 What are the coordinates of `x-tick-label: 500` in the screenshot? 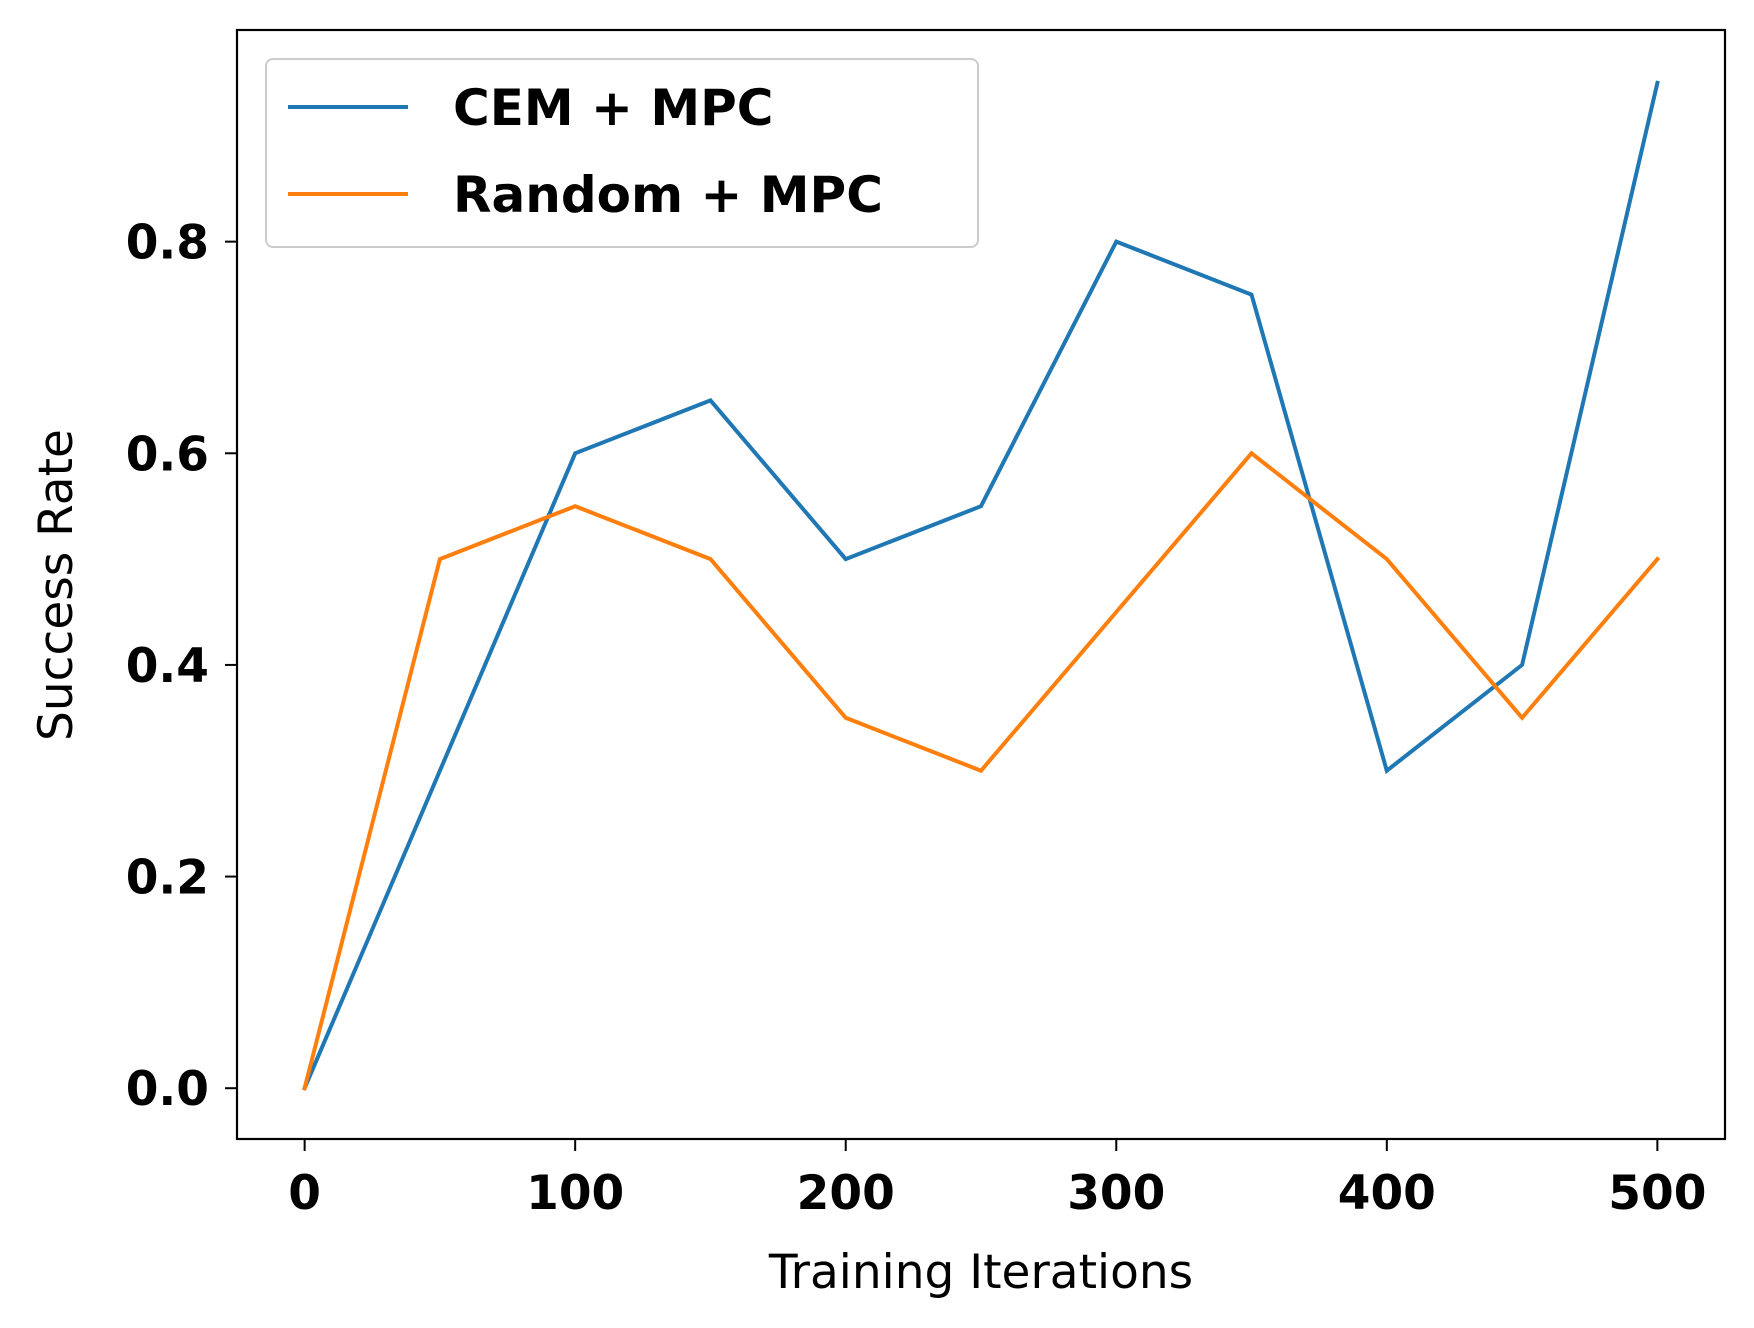 It's located at (1657, 1193).